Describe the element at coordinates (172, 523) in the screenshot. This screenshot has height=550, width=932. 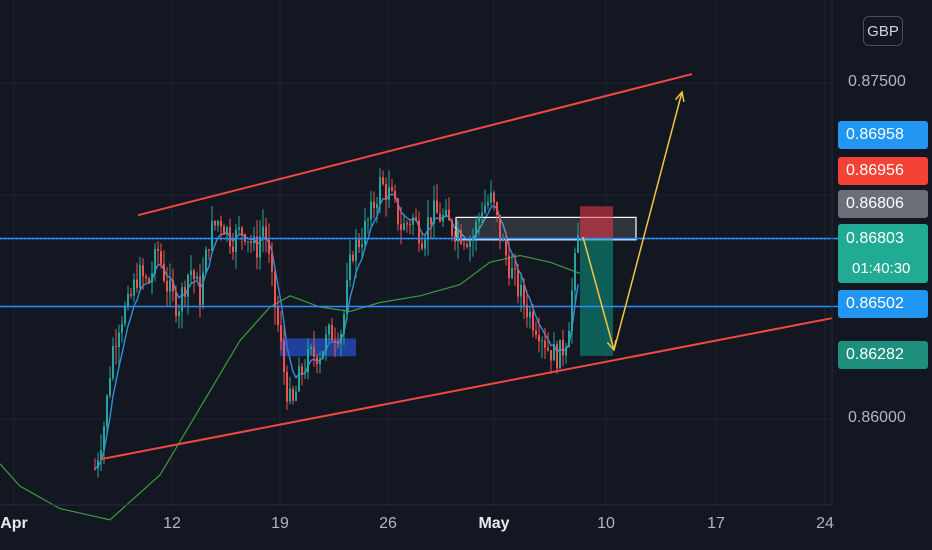
I see `time-tick-label: 12` at that location.